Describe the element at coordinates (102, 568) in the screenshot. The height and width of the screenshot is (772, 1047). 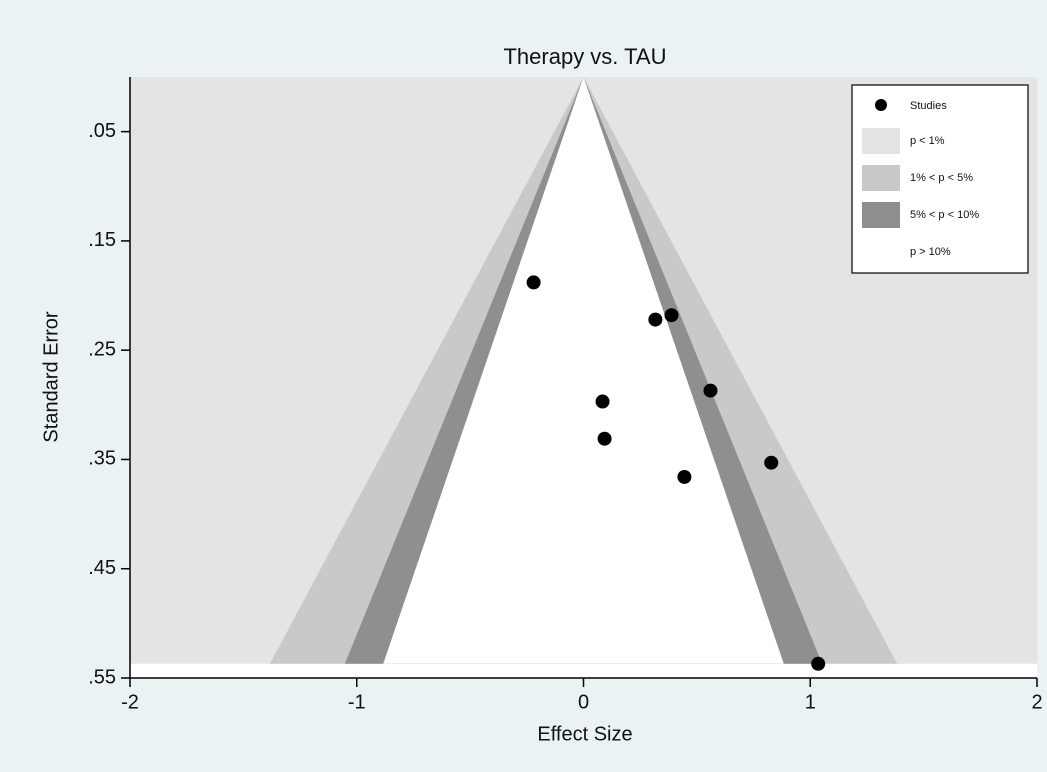
I see `y-tick-label: .45` at that location.